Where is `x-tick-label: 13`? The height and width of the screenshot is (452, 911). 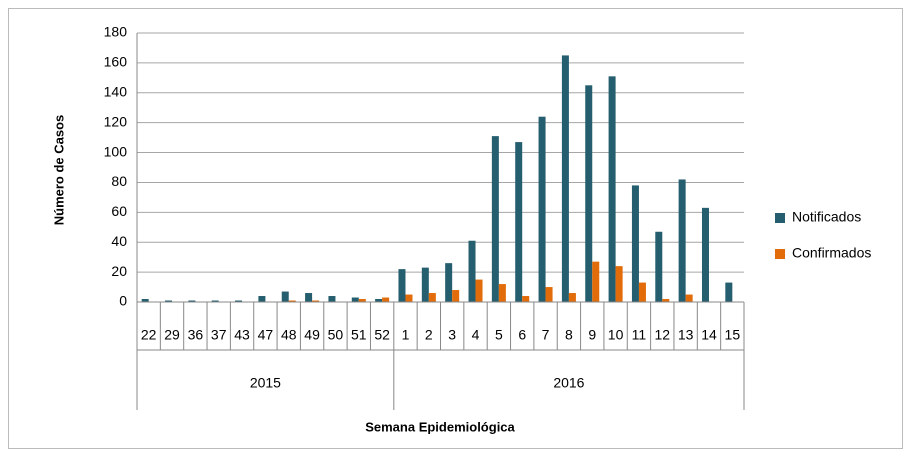 x-tick-label: 13 is located at coordinates (686, 335).